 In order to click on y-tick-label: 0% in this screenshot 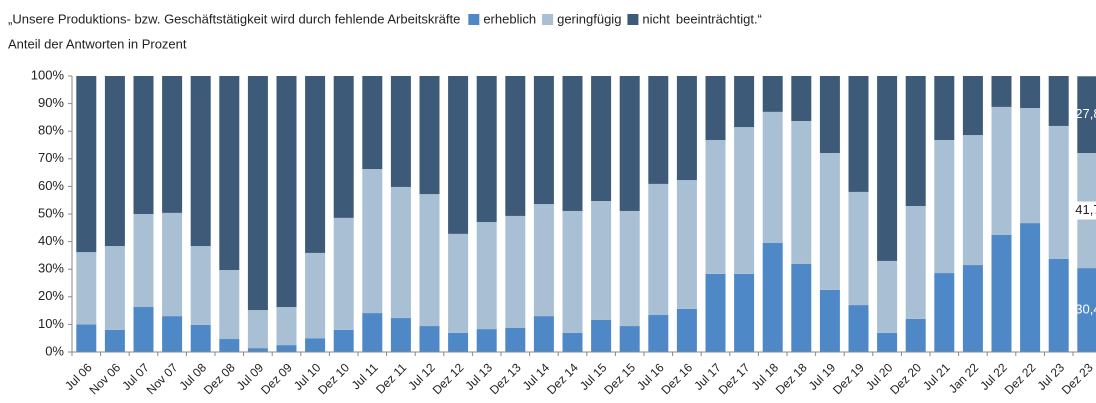, I will do `click(54, 350)`.